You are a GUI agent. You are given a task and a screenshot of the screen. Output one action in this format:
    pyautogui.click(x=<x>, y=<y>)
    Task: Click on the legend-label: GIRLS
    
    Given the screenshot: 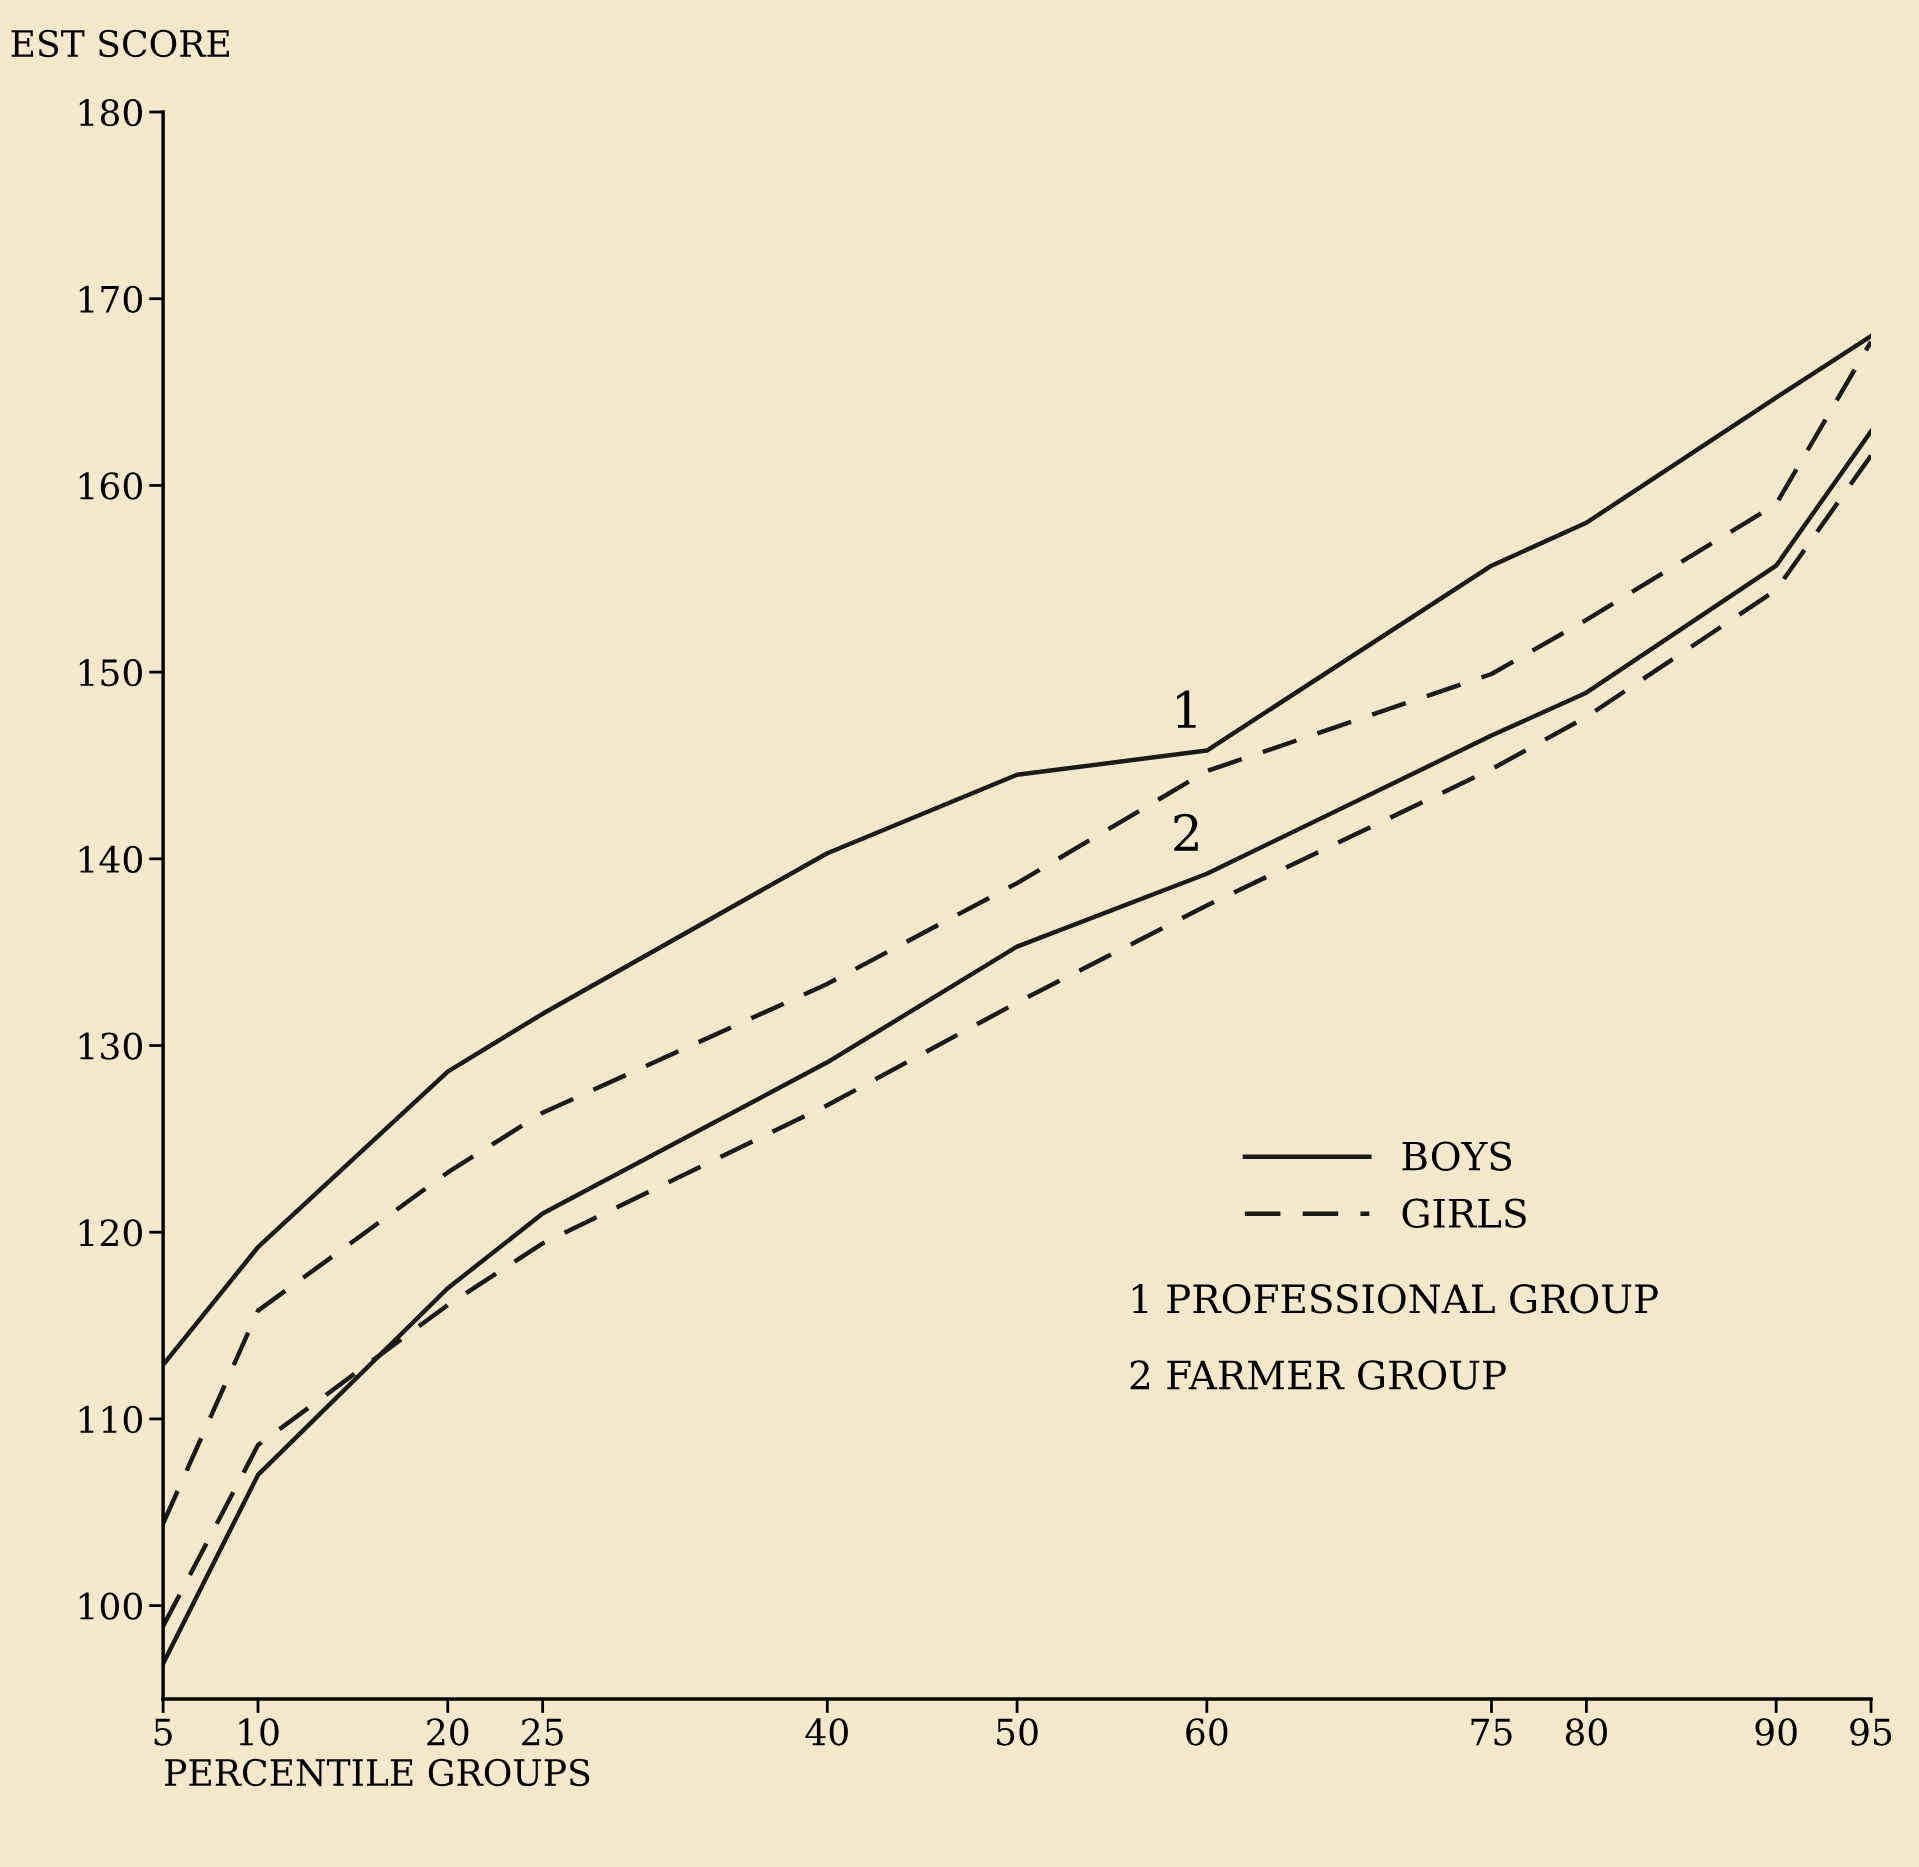 What is the action you would take?
    pyautogui.click(x=1464, y=1213)
    